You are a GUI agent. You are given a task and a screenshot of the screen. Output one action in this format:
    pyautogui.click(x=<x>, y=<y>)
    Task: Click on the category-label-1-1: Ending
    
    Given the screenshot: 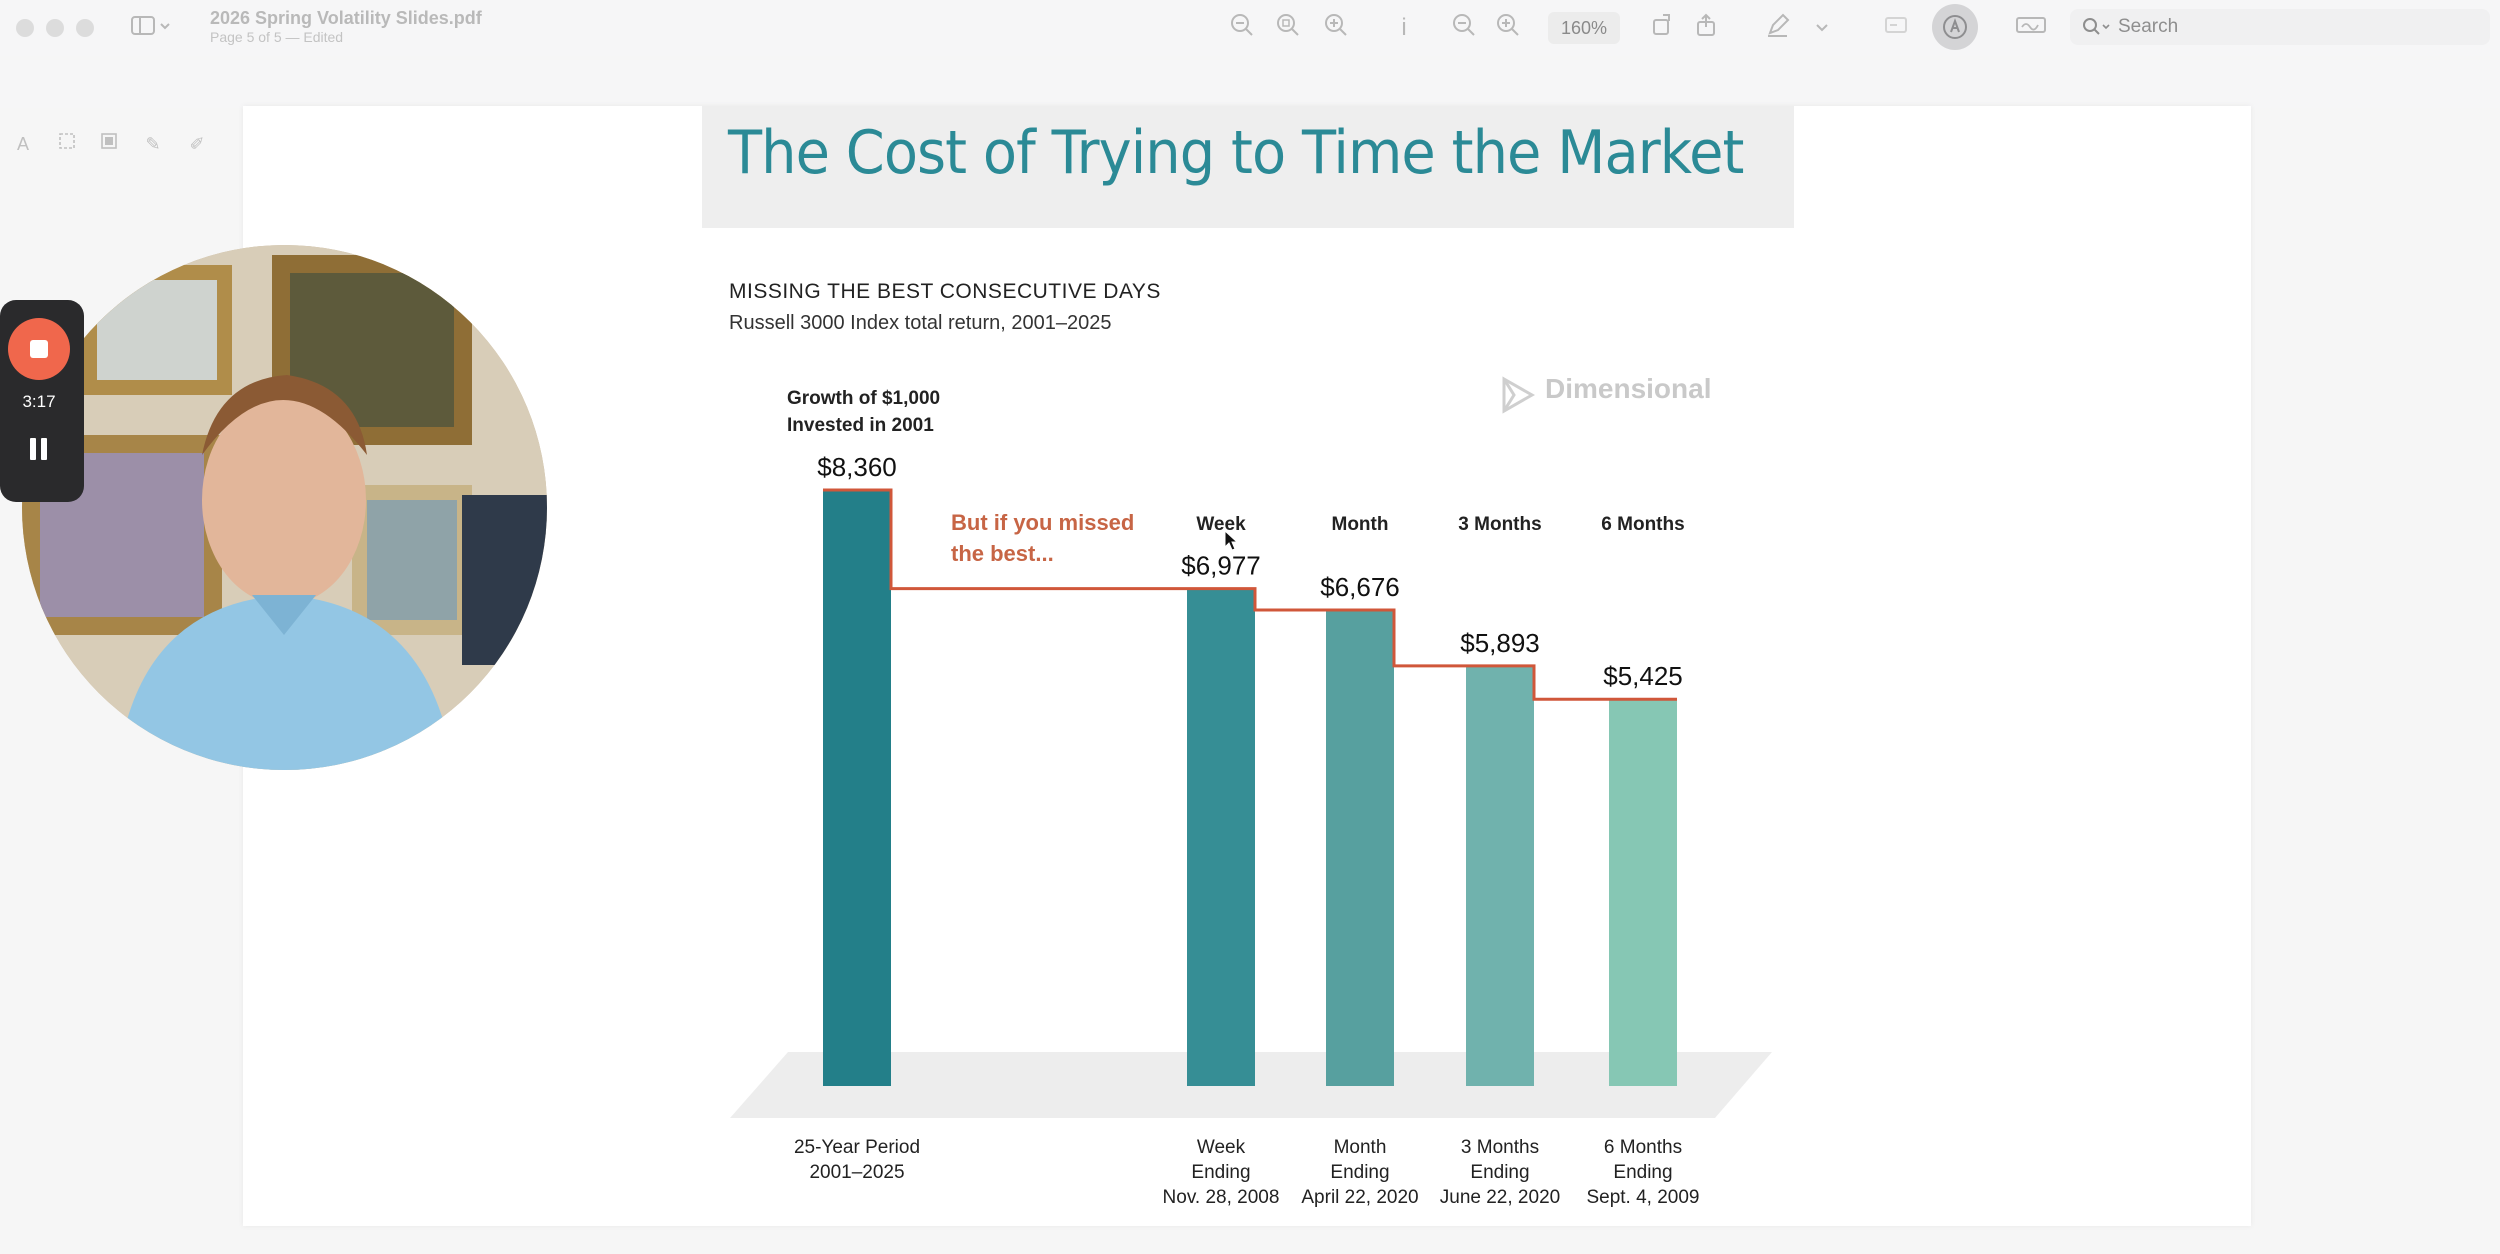 What is the action you would take?
    pyautogui.click(x=1220, y=1172)
    